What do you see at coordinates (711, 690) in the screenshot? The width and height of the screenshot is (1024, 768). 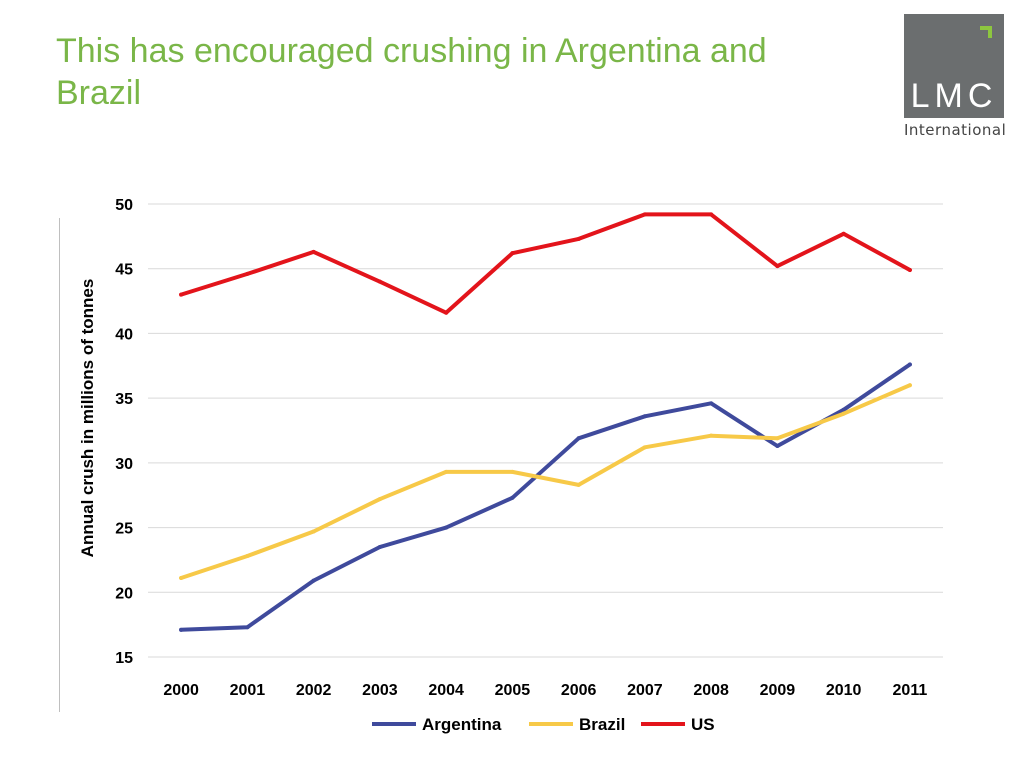 I see `x-tick-label: 2008` at bounding box center [711, 690].